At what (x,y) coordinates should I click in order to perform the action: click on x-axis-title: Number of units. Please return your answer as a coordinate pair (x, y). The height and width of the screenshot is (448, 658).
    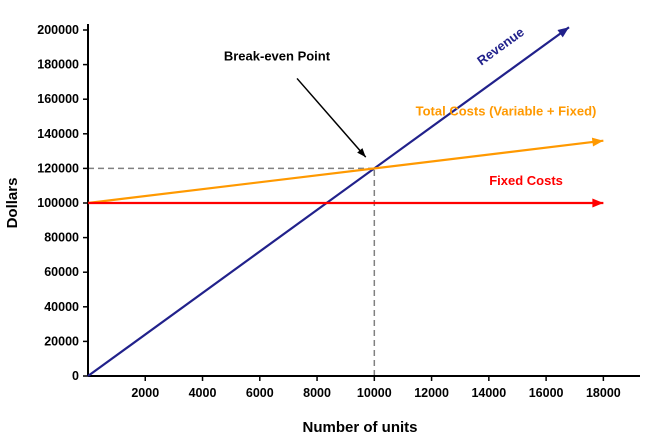
    Looking at the image, I should click on (360, 427).